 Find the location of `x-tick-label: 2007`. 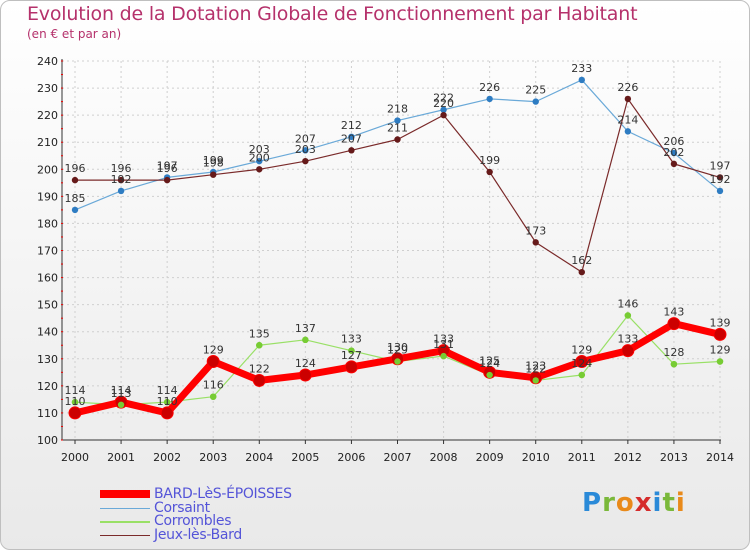

x-tick-label: 2007 is located at coordinates (398, 457).